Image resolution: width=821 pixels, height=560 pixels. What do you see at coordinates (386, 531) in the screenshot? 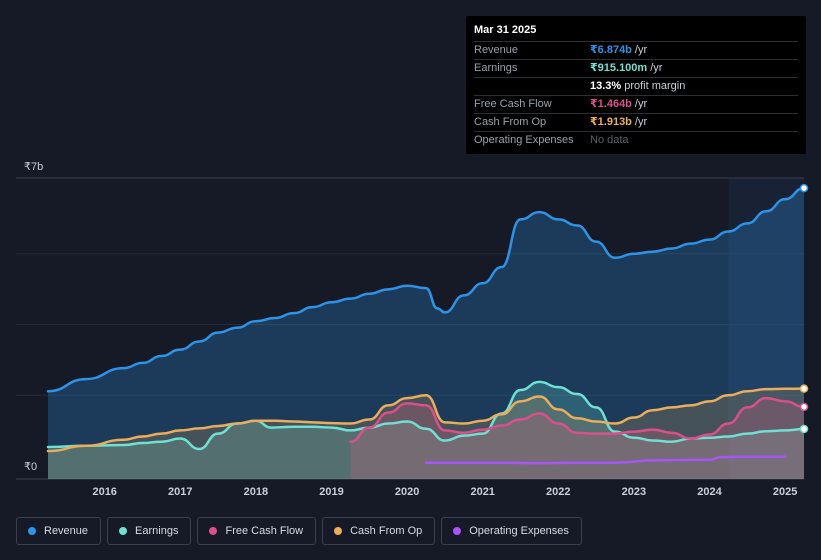
I see `legend-label: Cash From Op` at bounding box center [386, 531].